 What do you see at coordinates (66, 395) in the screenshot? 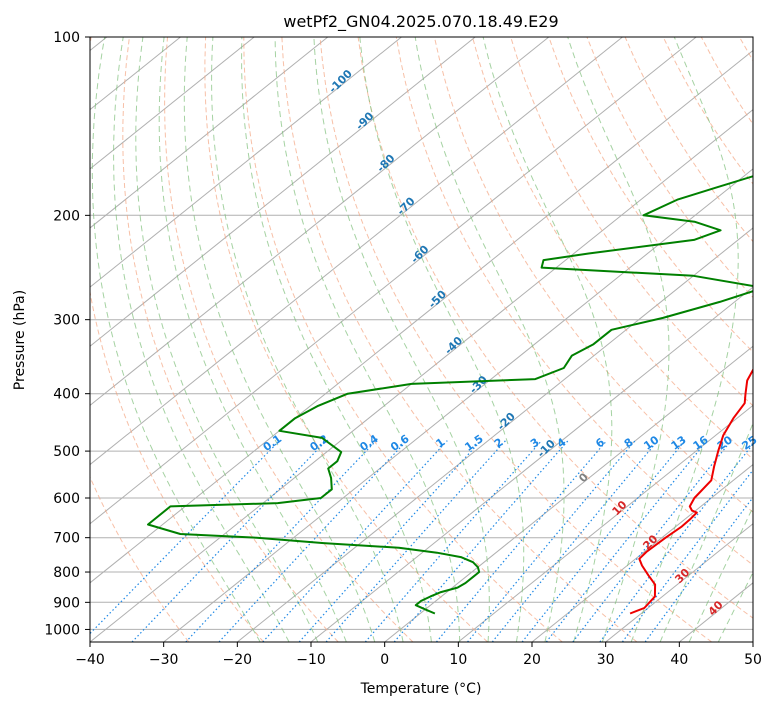
I see `y-tick-label: 400` at bounding box center [66, 395].